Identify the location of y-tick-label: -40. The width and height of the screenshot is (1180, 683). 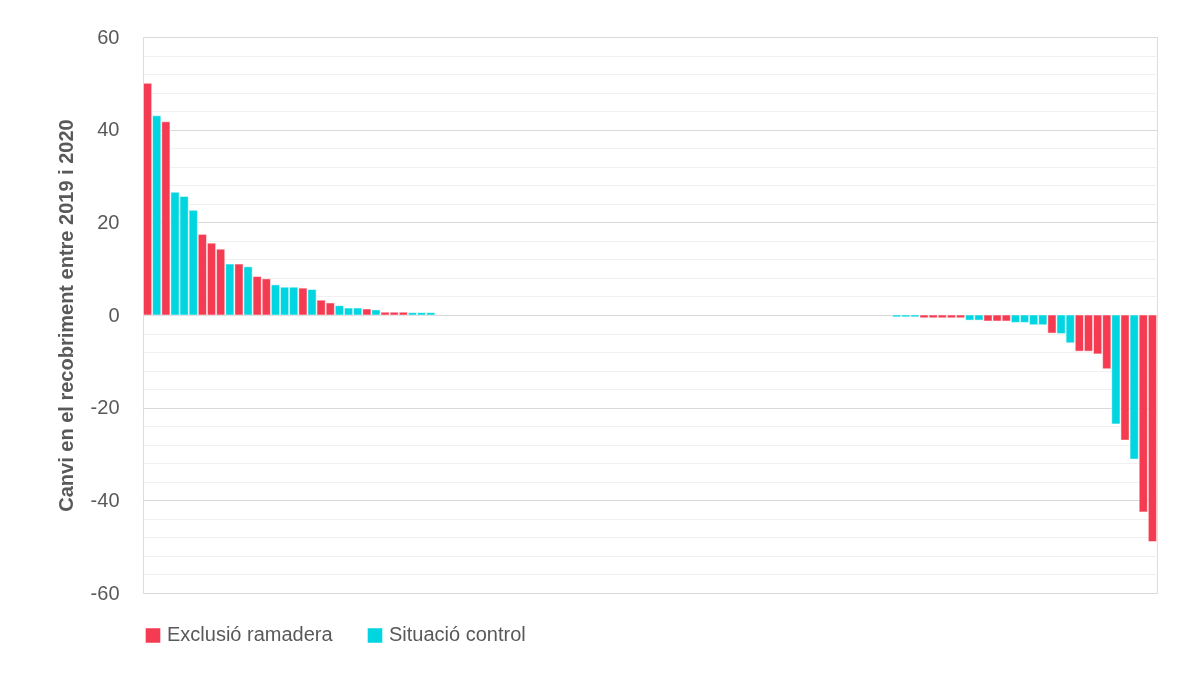
(105, 499).